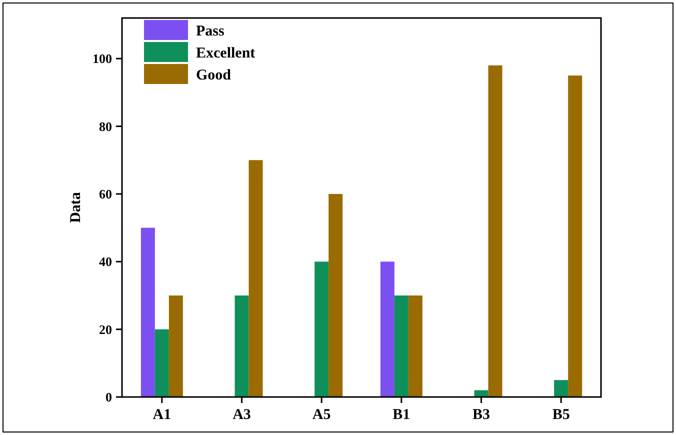  Describe the element at coordinates (105, 126) in the screenshot. I see `y-tick-label: 80` at that location.